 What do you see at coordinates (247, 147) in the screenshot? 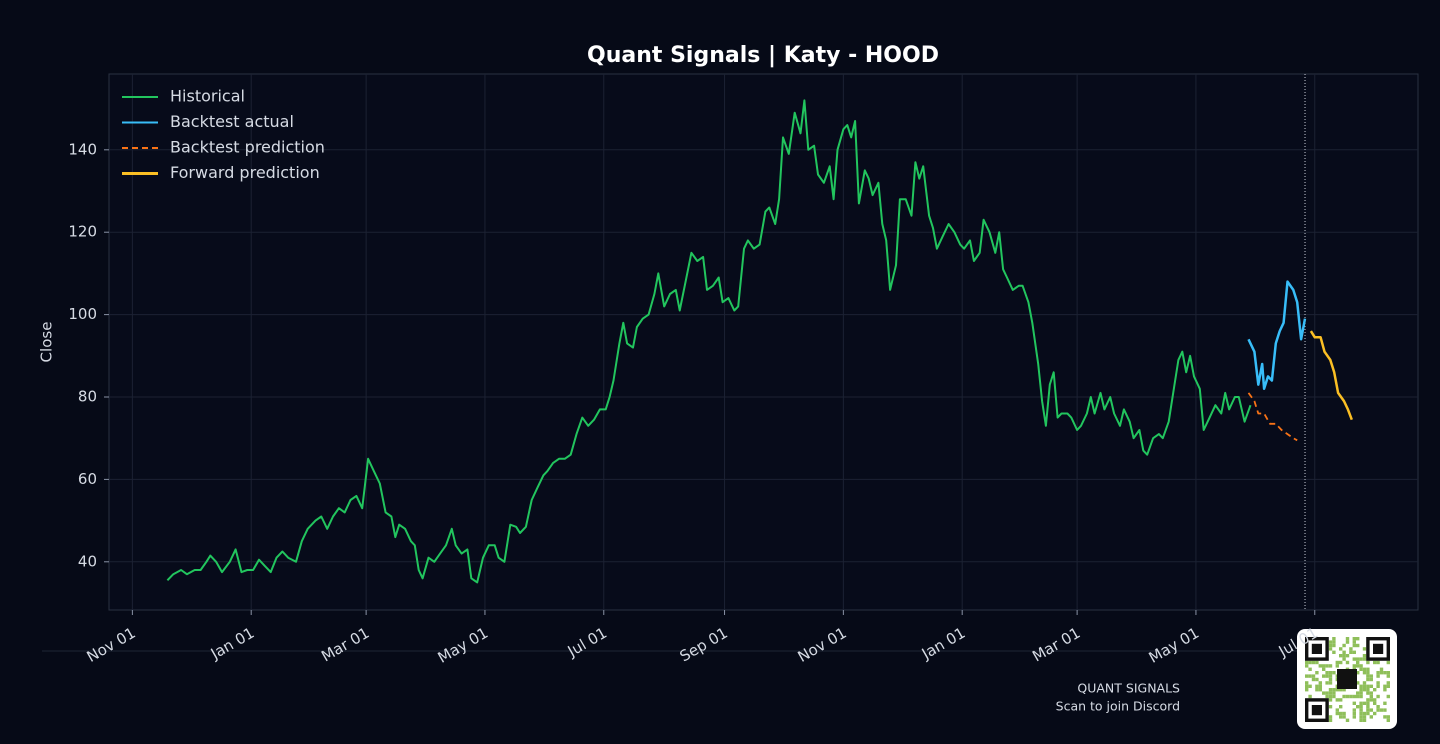
I see `legend-label: Backtest prediction` at bounding box center [247, 147].